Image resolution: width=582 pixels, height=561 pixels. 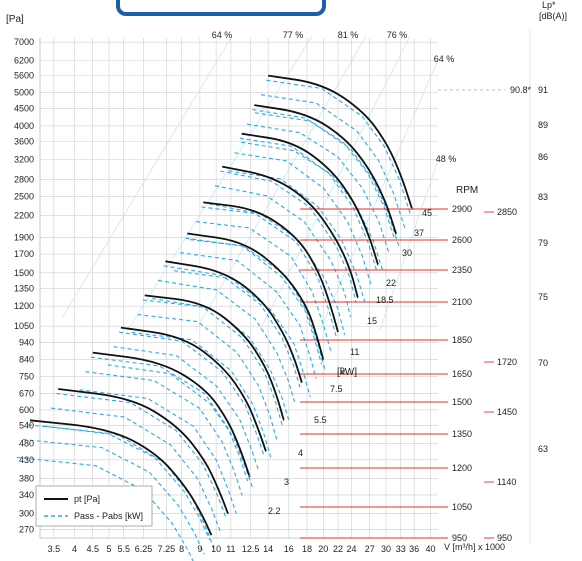 I want to click on y-tick-label: 430, so click(x=26, y=460).